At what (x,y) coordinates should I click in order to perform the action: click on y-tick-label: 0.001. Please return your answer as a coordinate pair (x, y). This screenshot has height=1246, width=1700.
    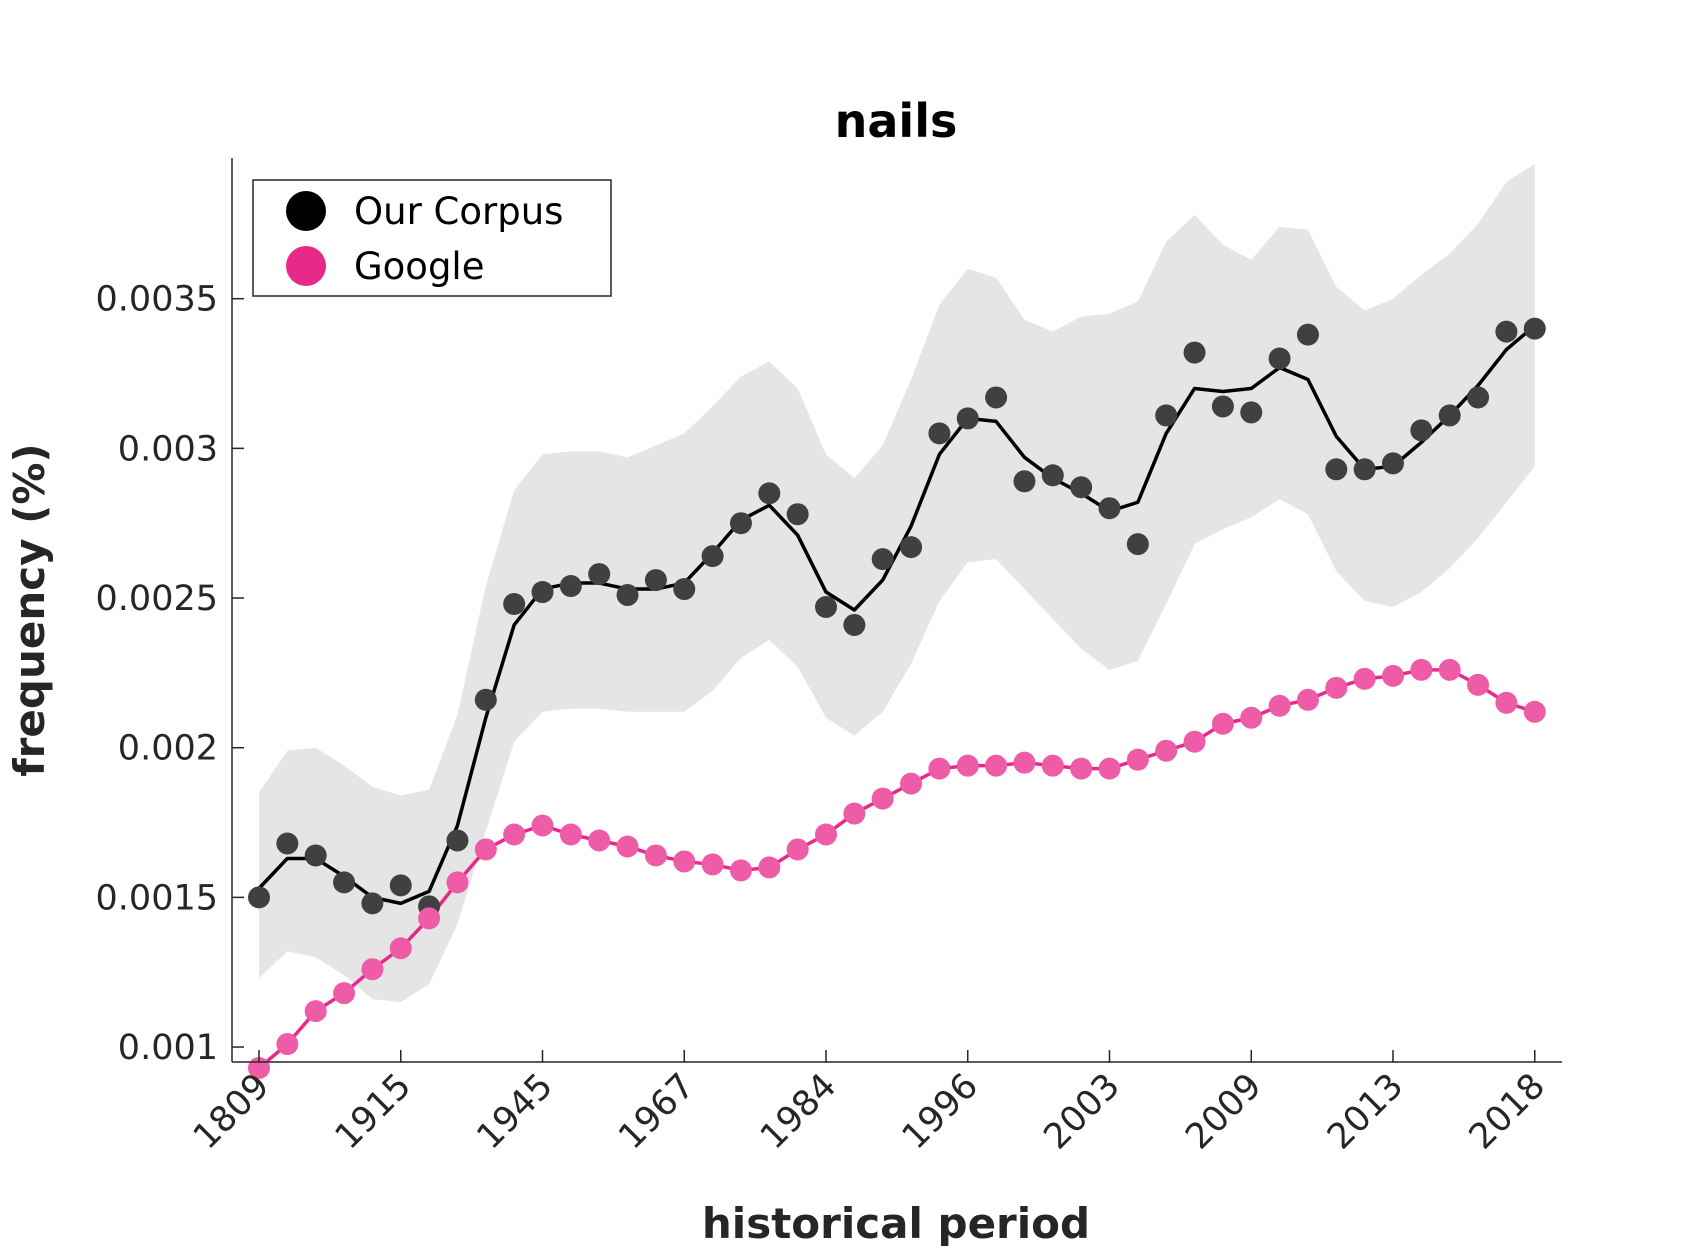
    Looking at the image, I should click on (168, 1048).